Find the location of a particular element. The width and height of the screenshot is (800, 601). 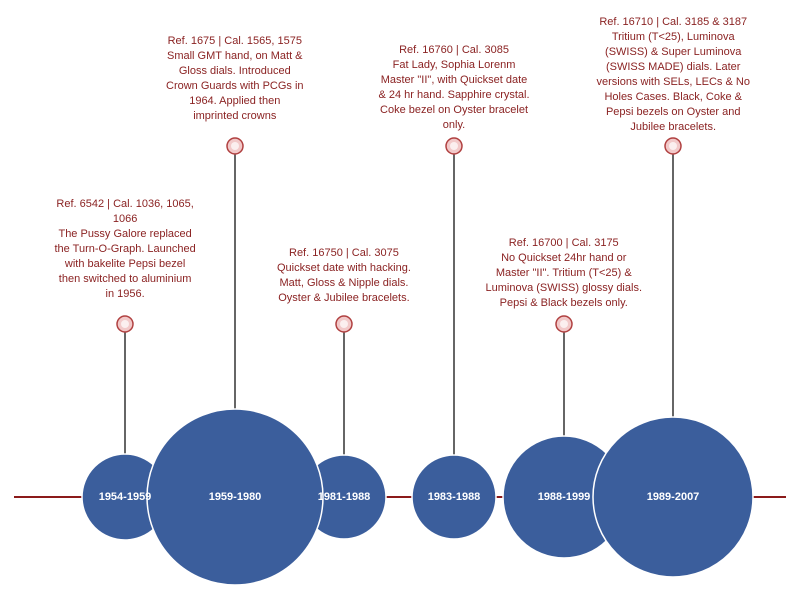

note-line: in 1956. is located at coordinates (125, 294).